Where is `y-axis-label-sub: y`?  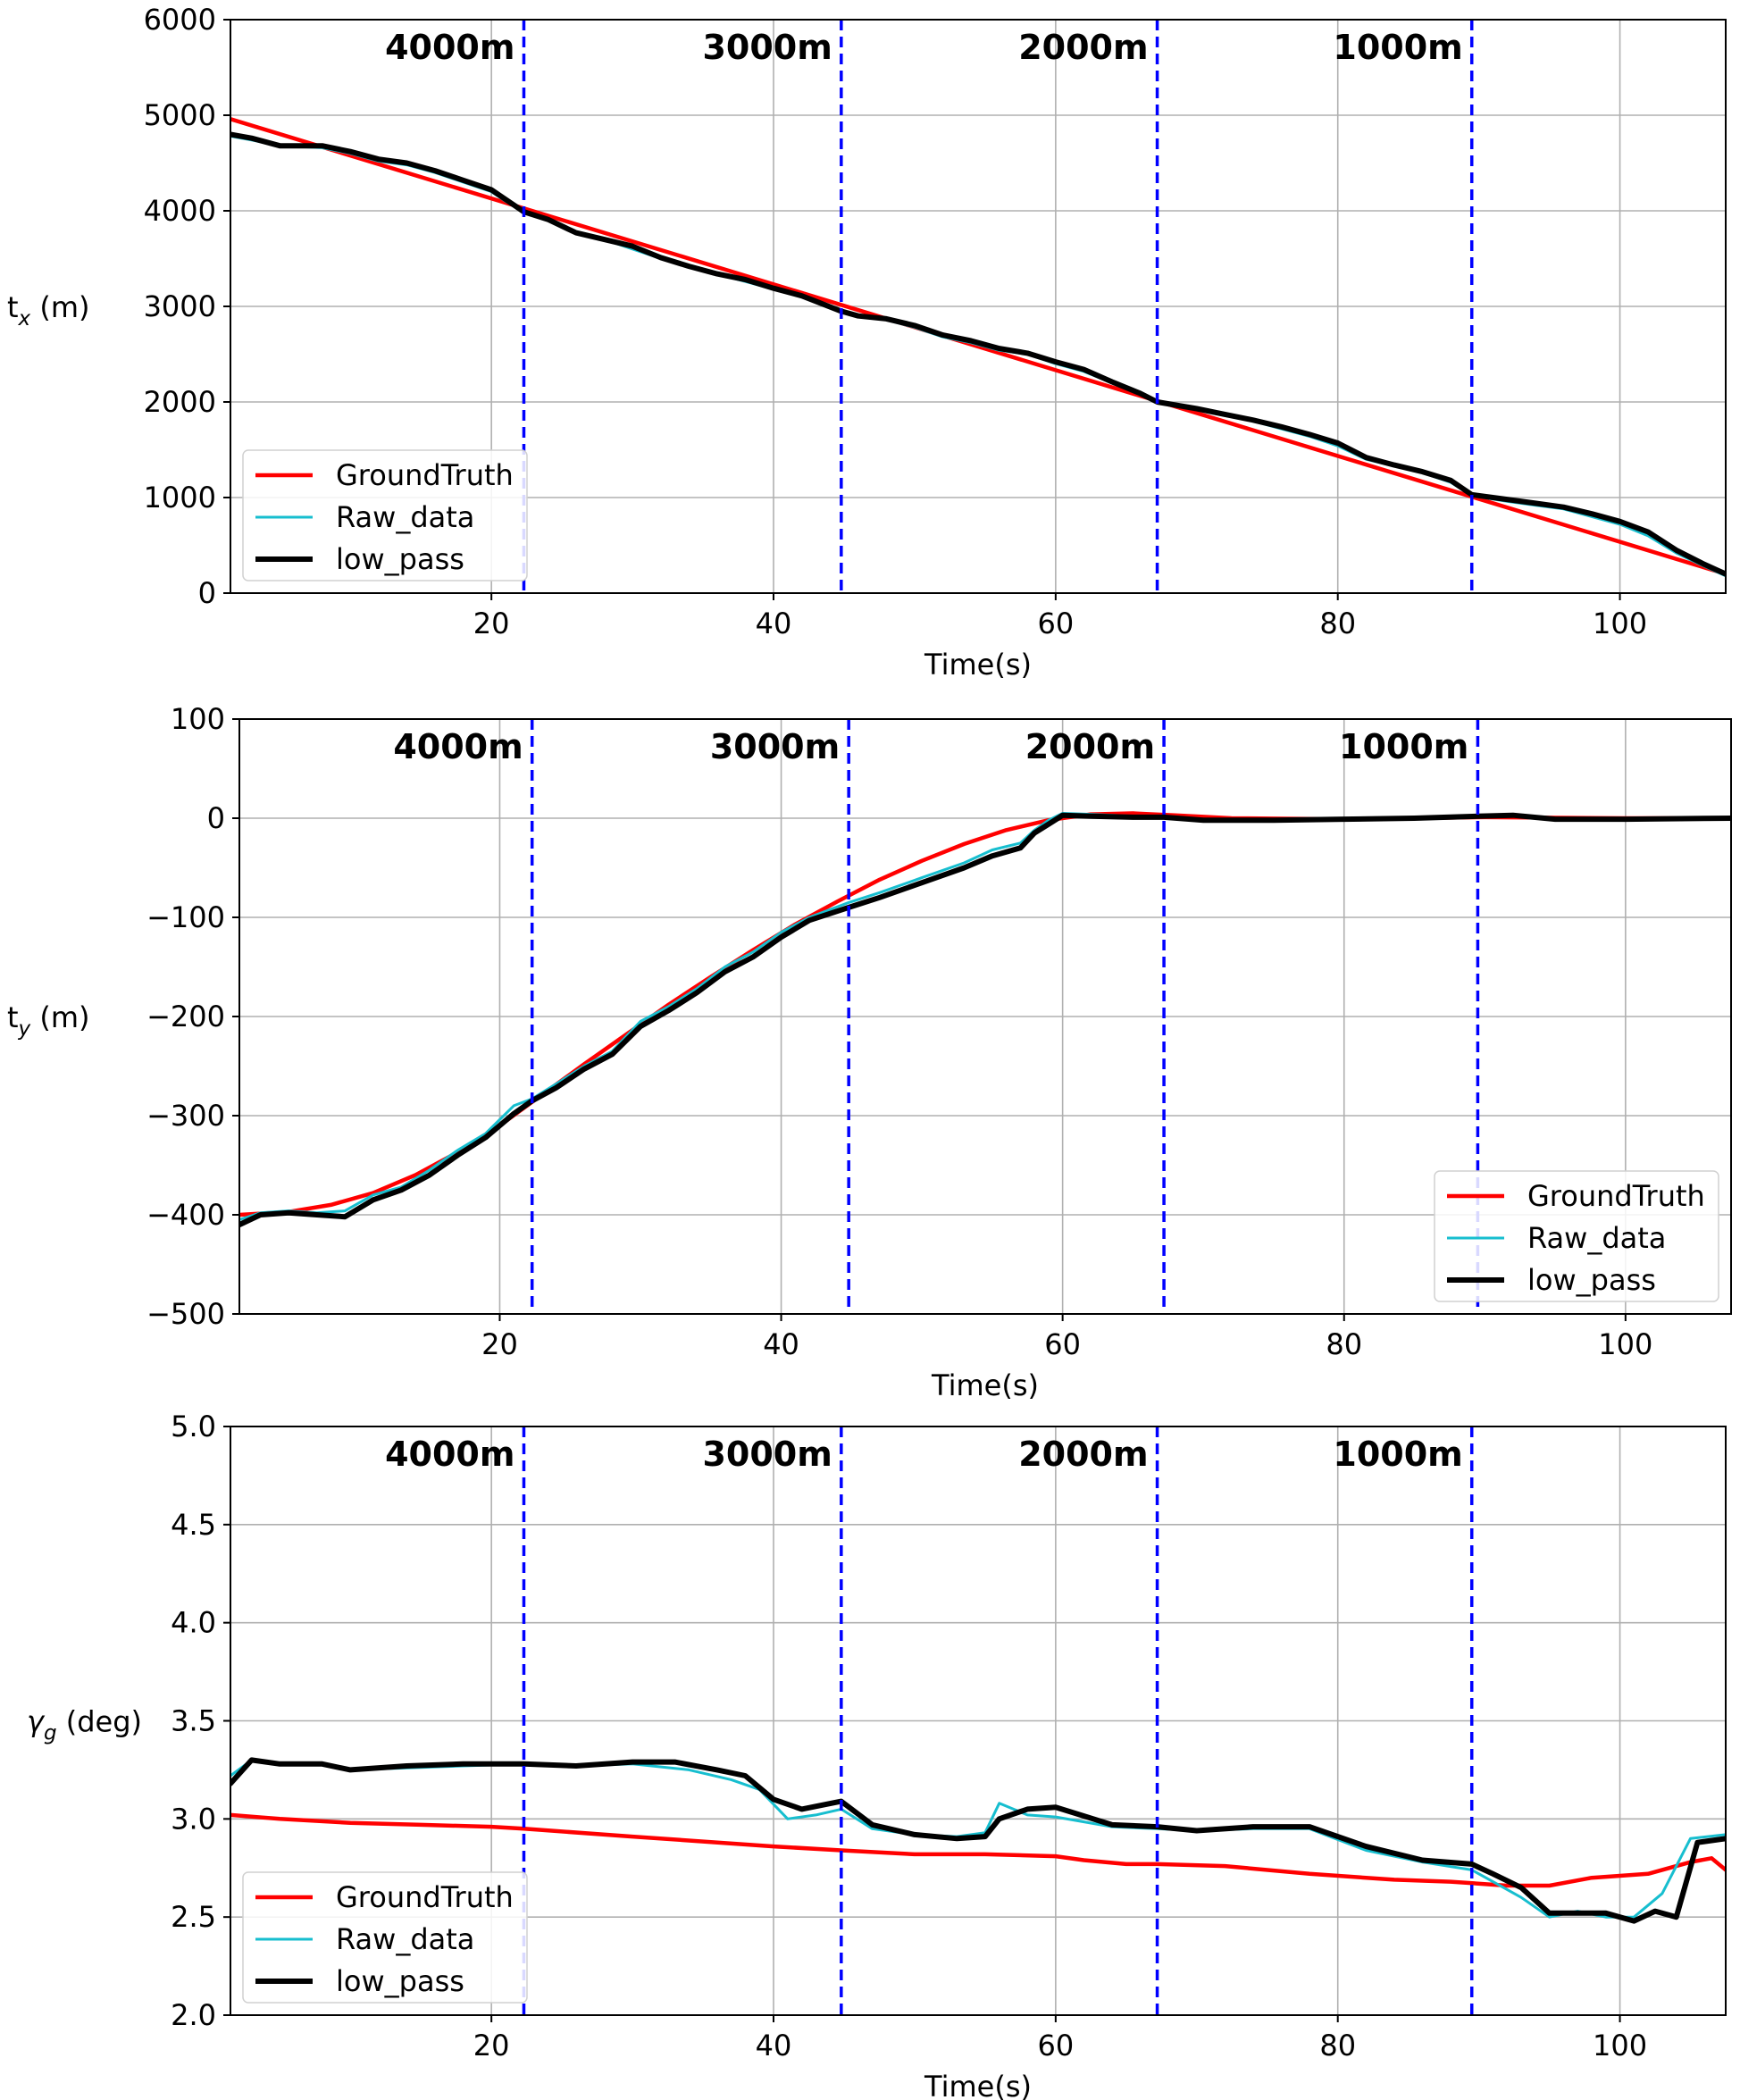 y-axis-label-sub: y is located at coordinates (24, 1029).